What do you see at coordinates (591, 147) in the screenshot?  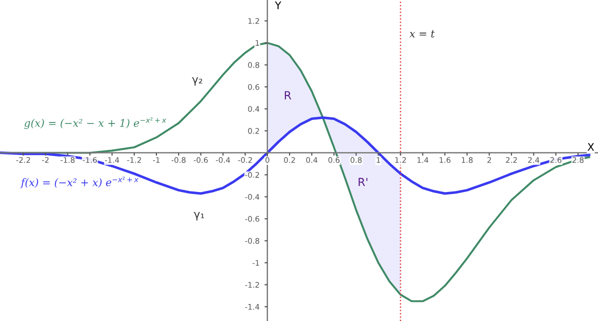 I see `x-axis-title: X` at bounding box center [591, 147].